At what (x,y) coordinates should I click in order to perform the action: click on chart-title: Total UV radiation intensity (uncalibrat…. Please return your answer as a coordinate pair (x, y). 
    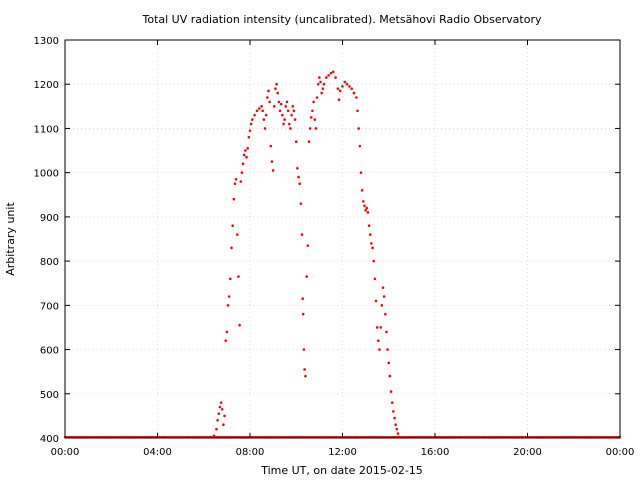
    Looking at the image, I should click on (342, 19).